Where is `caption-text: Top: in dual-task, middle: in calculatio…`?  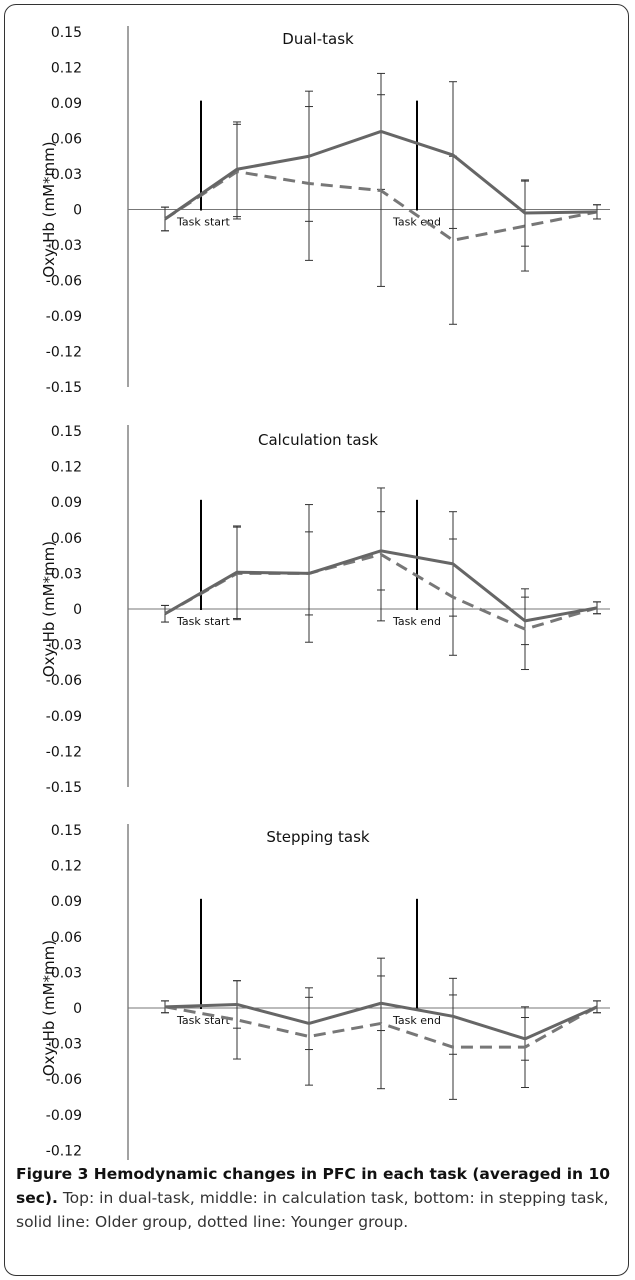 caption-text: Top: in dual-task, middle: in calculatio… is located at coordinates (312, 1210).